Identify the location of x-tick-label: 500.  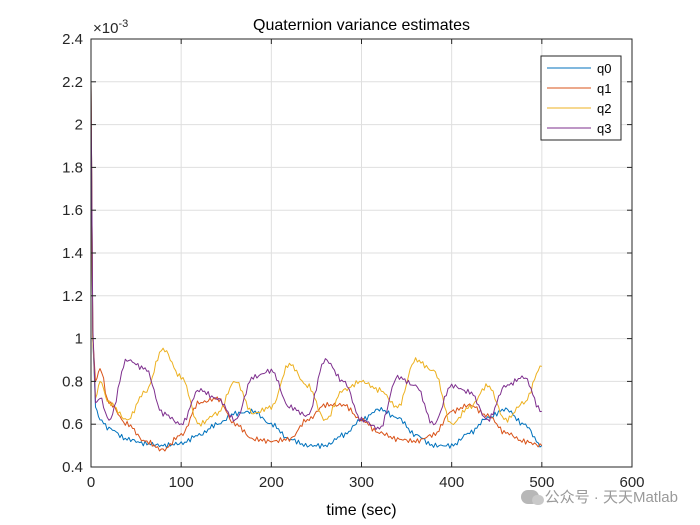
(541, 482).